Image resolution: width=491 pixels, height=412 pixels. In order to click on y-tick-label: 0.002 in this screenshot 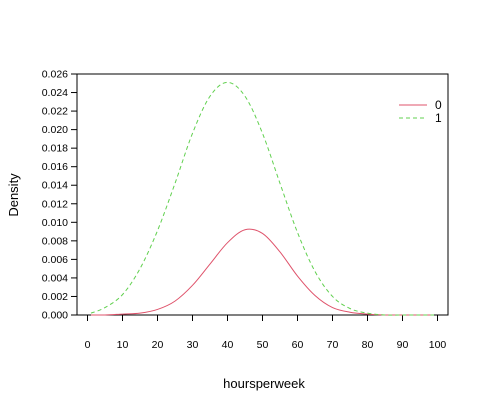, I will do `click(55, 297)`.